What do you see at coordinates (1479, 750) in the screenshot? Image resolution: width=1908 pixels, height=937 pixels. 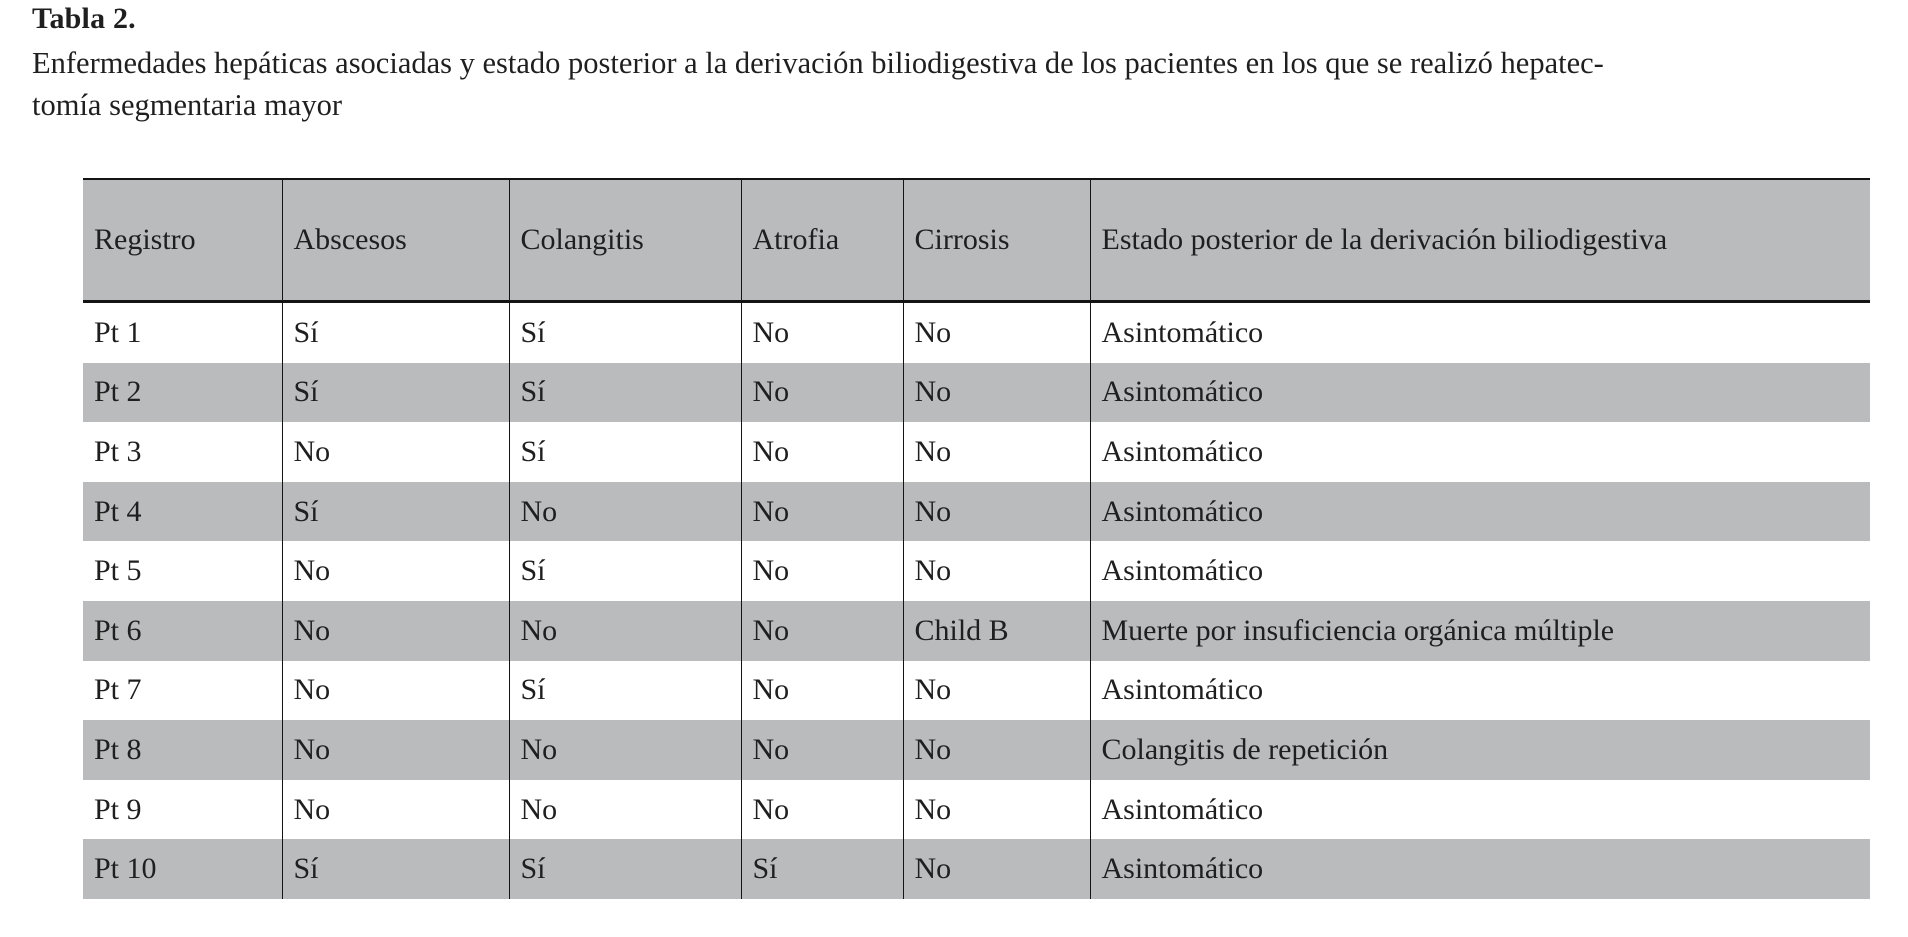 I see `value-cell-estado-posterior-de-la-derivacion-biliodigestiva: Colangitis de repetición` at bounding box center [1479, 750].